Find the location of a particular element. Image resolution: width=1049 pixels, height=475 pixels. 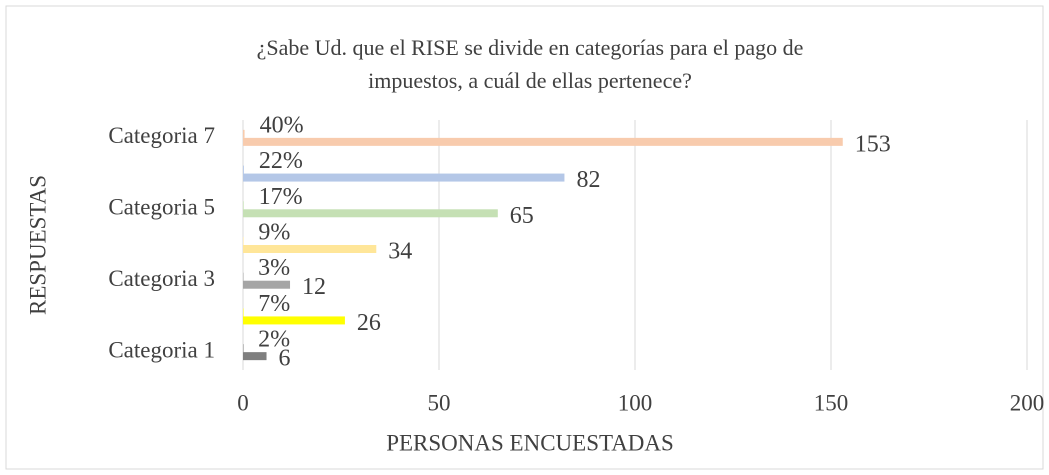

x-tick-label: 100 is located at coordinates (635, 402).